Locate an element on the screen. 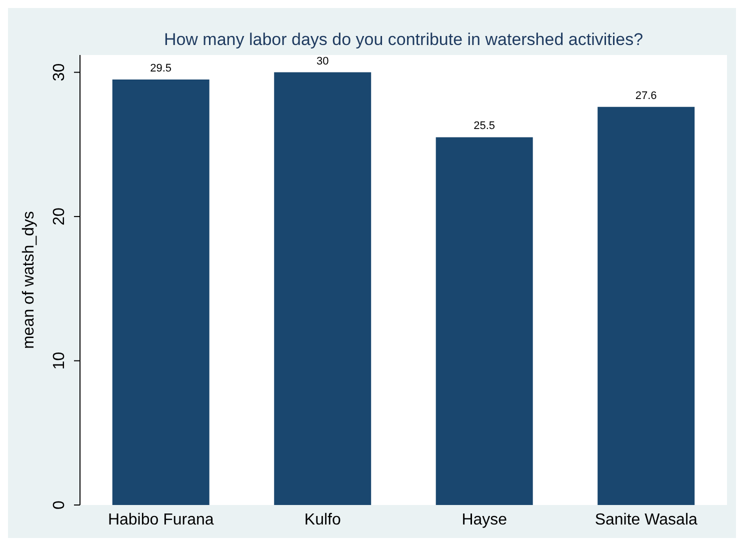  y-tick-label: 30 is located at coordinates (59, 72).